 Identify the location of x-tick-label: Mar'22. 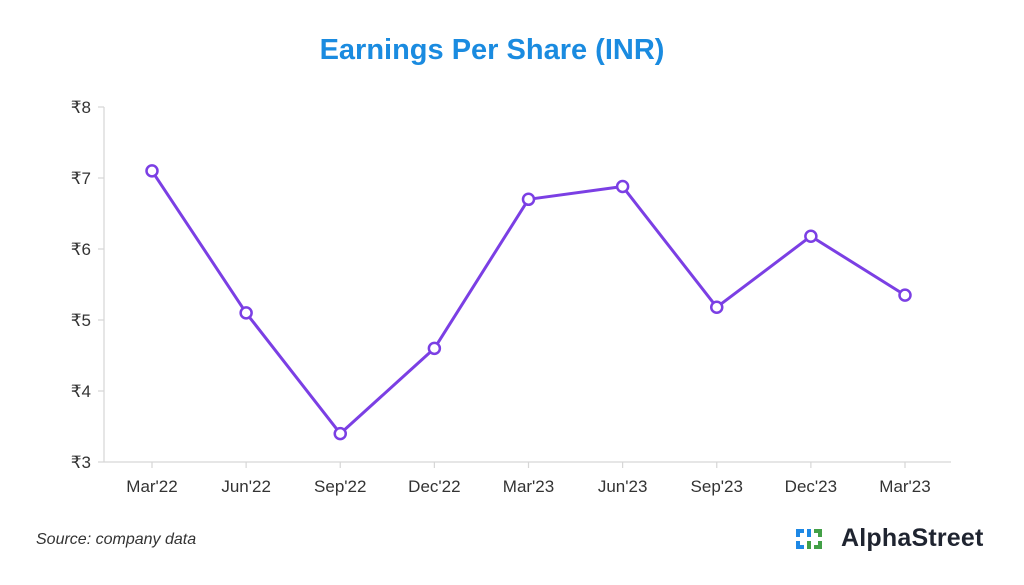
(151, 486).